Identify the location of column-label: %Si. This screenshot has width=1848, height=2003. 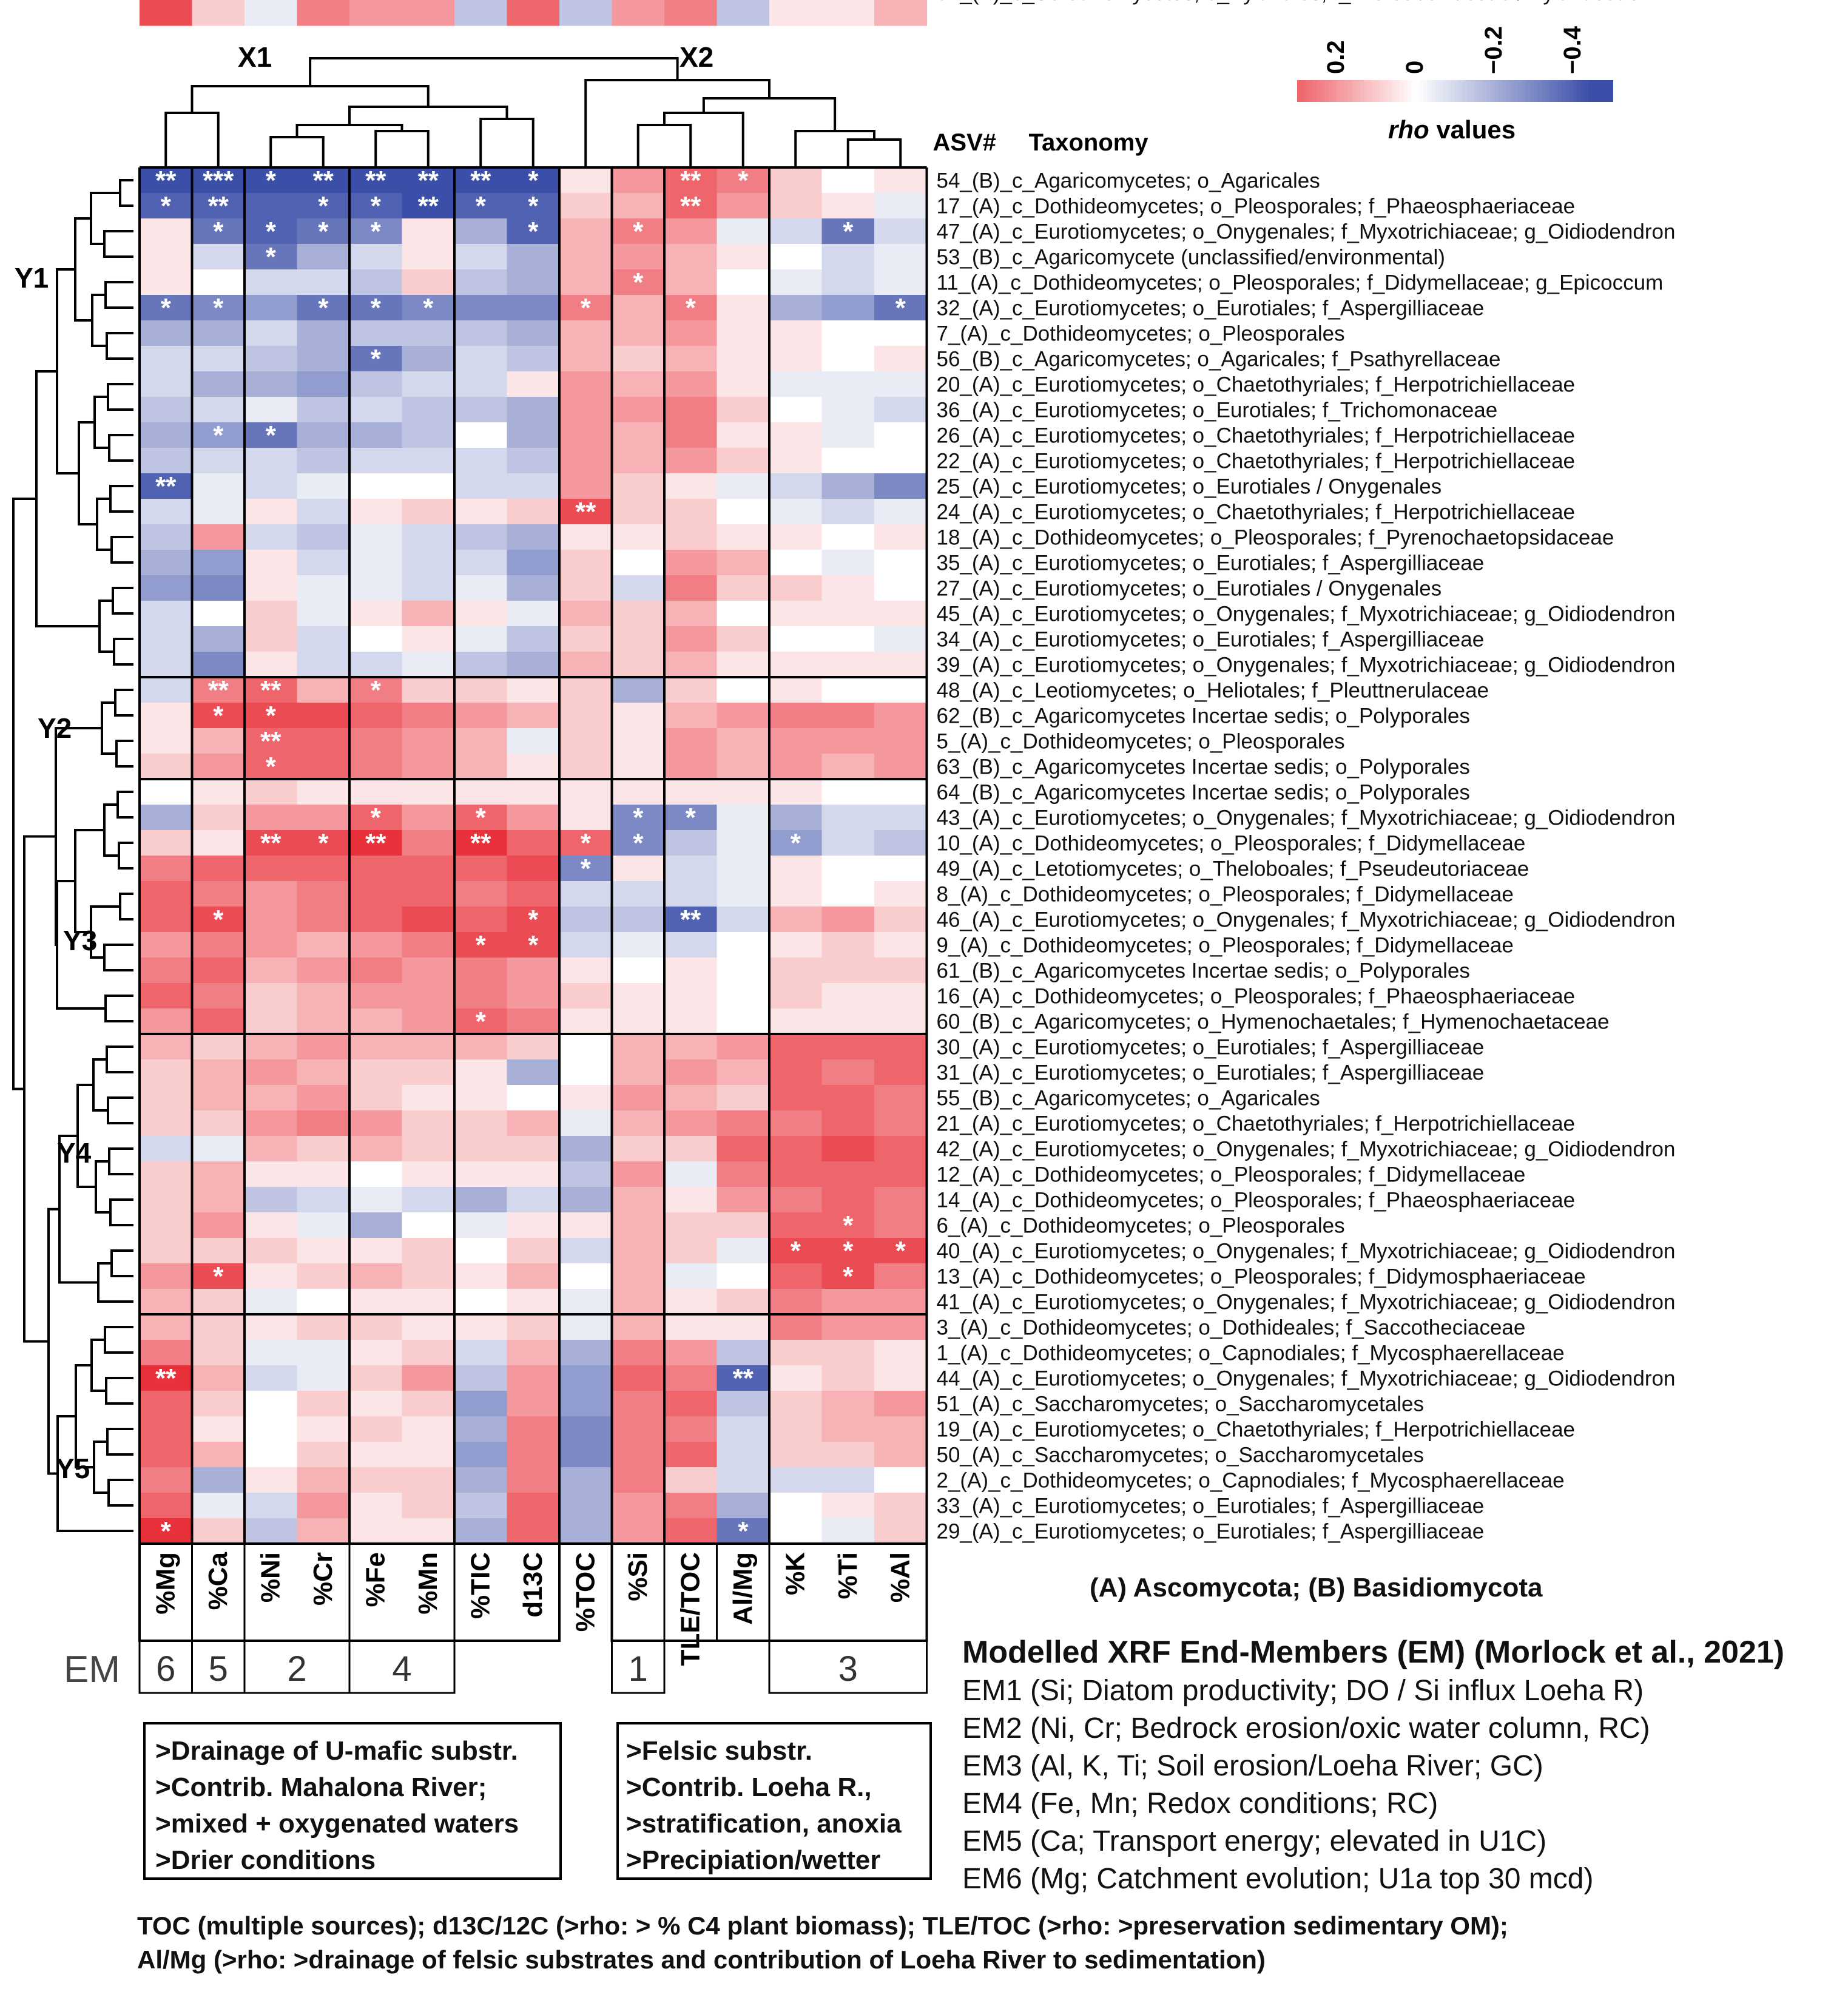
(638, 1576).